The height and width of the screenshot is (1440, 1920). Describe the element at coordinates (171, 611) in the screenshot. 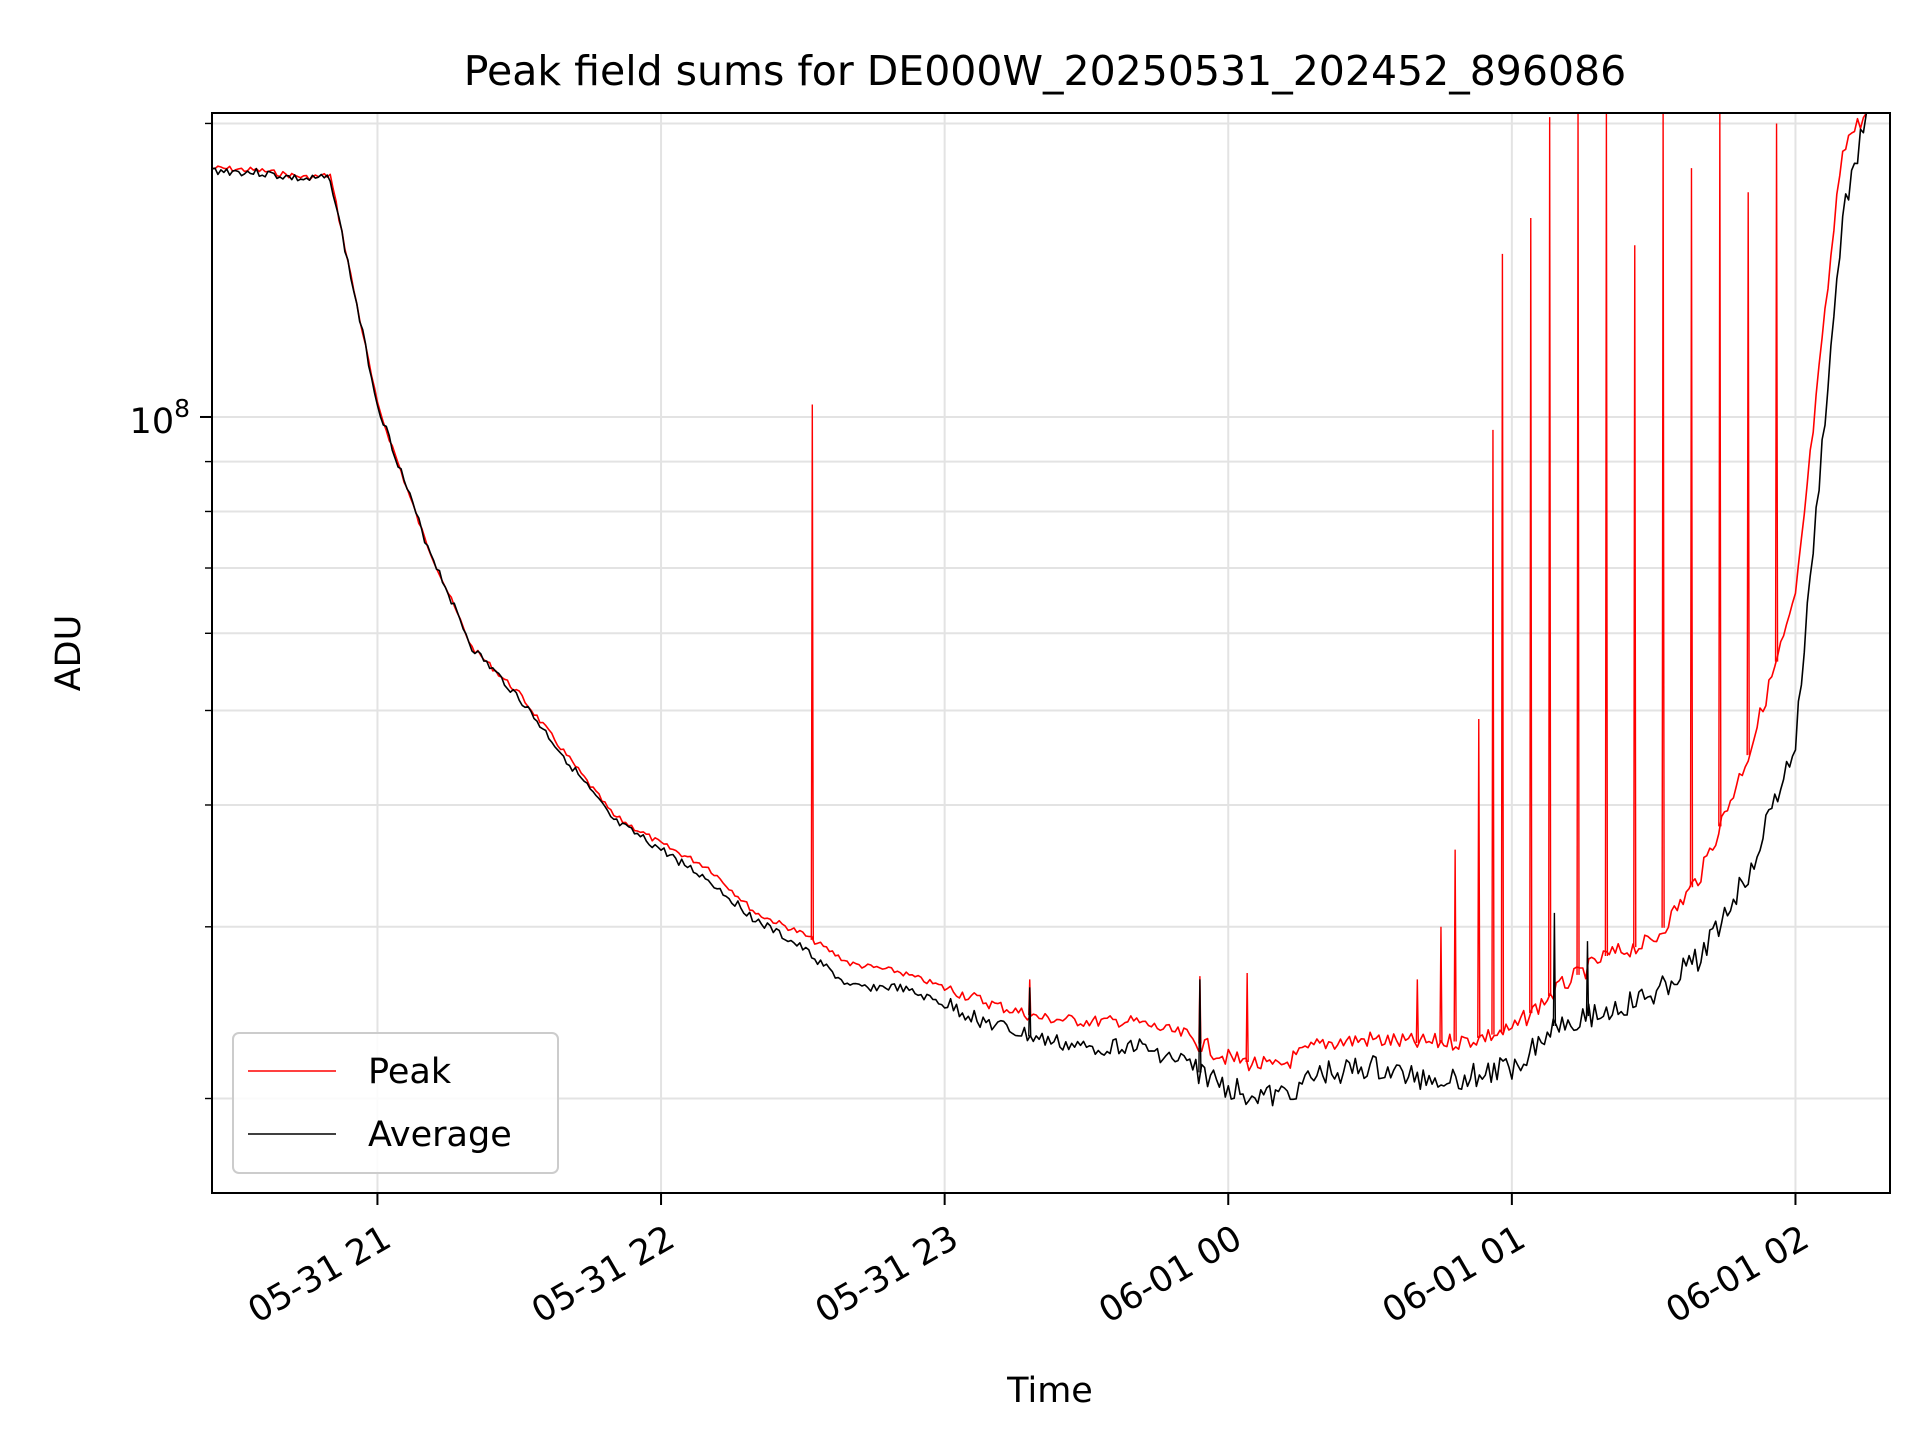

I see `y-axis-ticks: 108` at that location.